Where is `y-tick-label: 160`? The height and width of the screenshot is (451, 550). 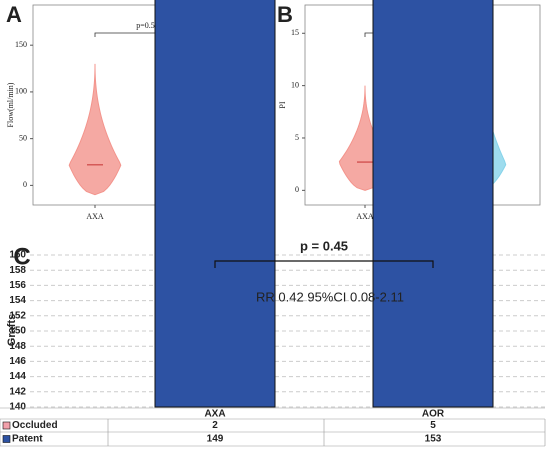 y-tick-label: 160 is located at coordinates (17, 255).